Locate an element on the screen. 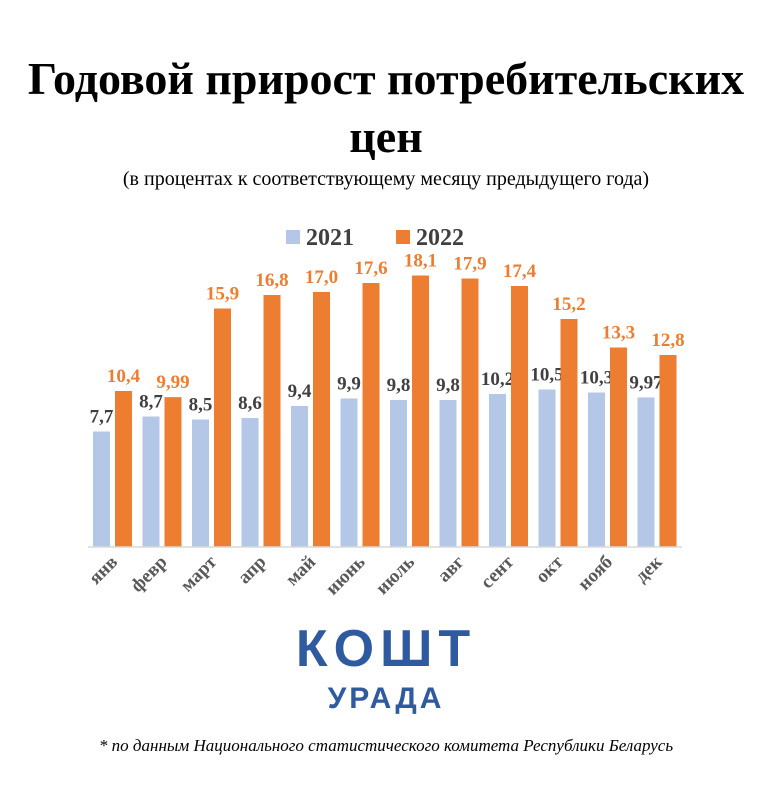  bar-2022-дек is located at coordinates (668, 451).